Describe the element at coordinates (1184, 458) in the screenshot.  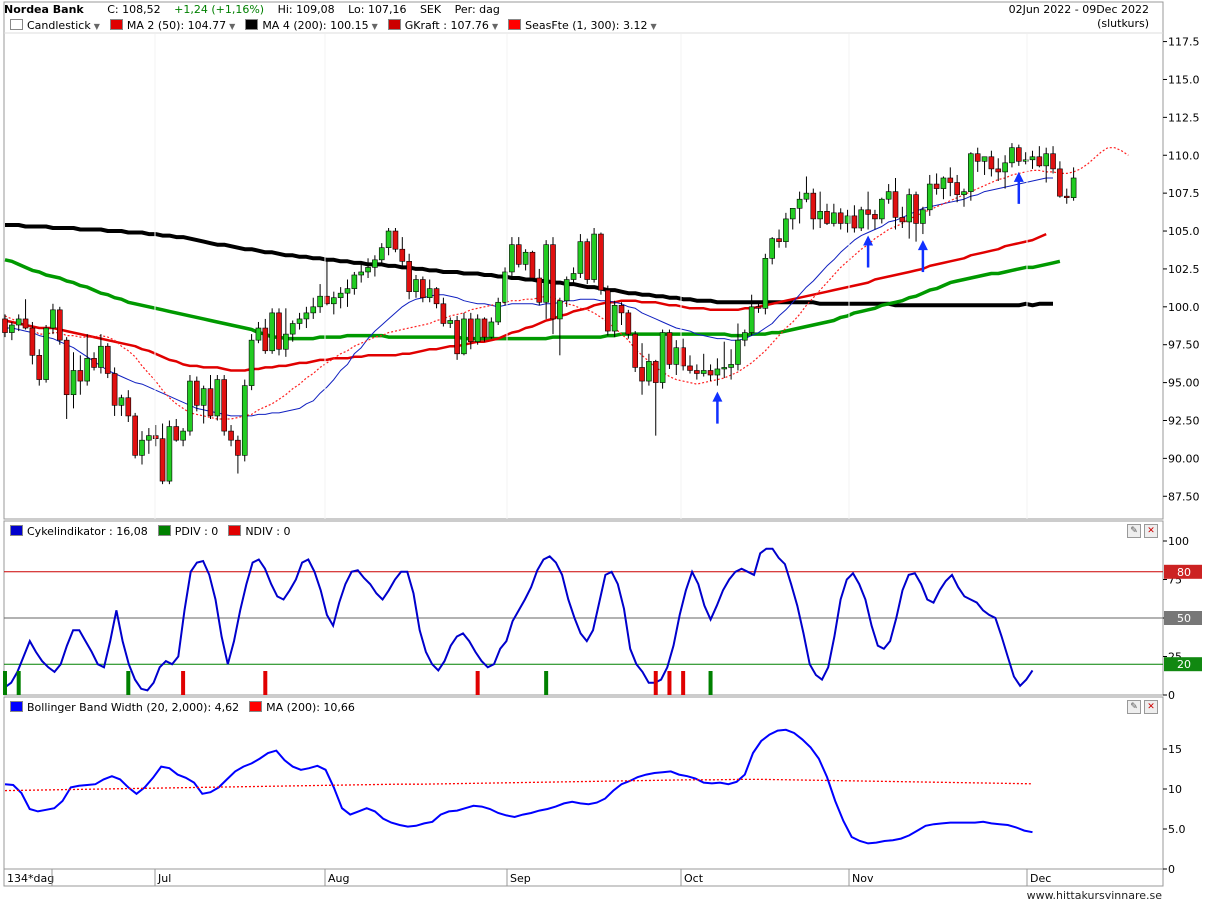
I see `y-tick-label: 90.00` at that location.